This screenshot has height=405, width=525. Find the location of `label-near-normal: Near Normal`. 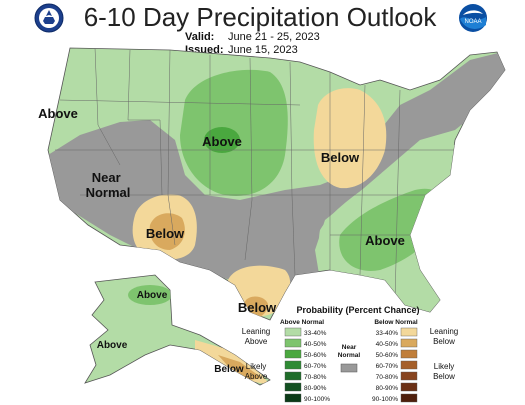

label-near-normal: Near Normal is located at coordinates (108, 185).